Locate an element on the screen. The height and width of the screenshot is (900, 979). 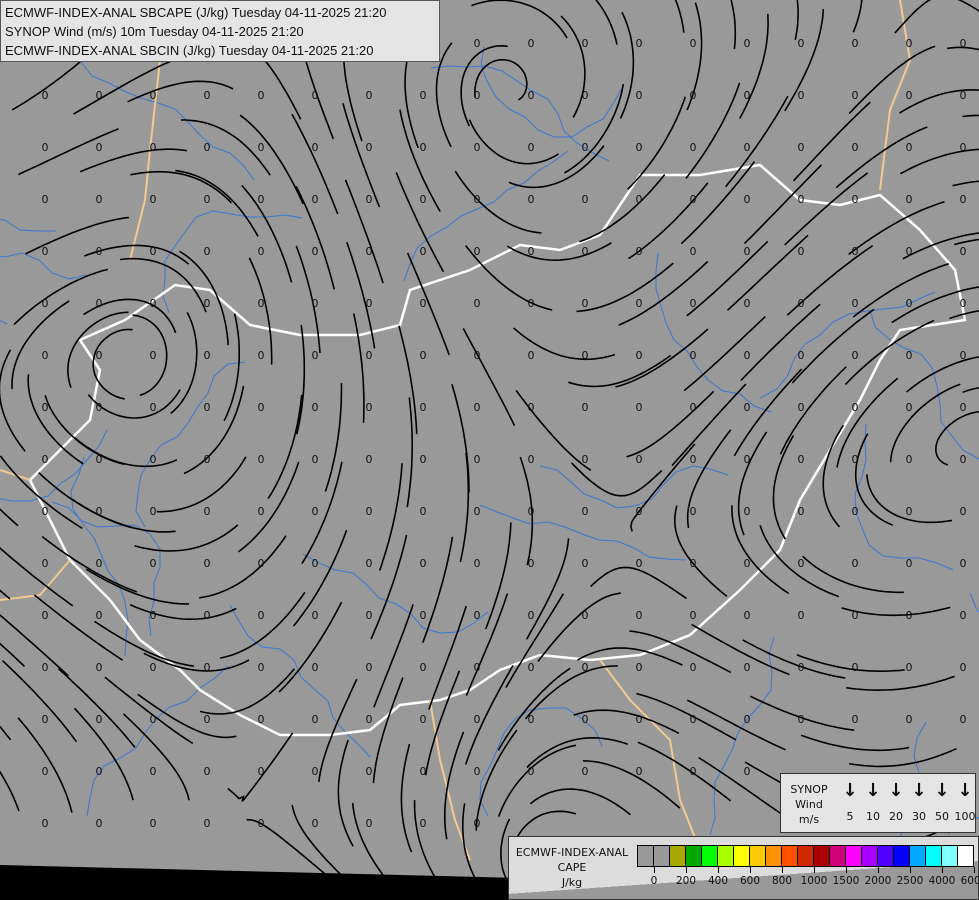
color-swatch is located at coordinates (965, 856).